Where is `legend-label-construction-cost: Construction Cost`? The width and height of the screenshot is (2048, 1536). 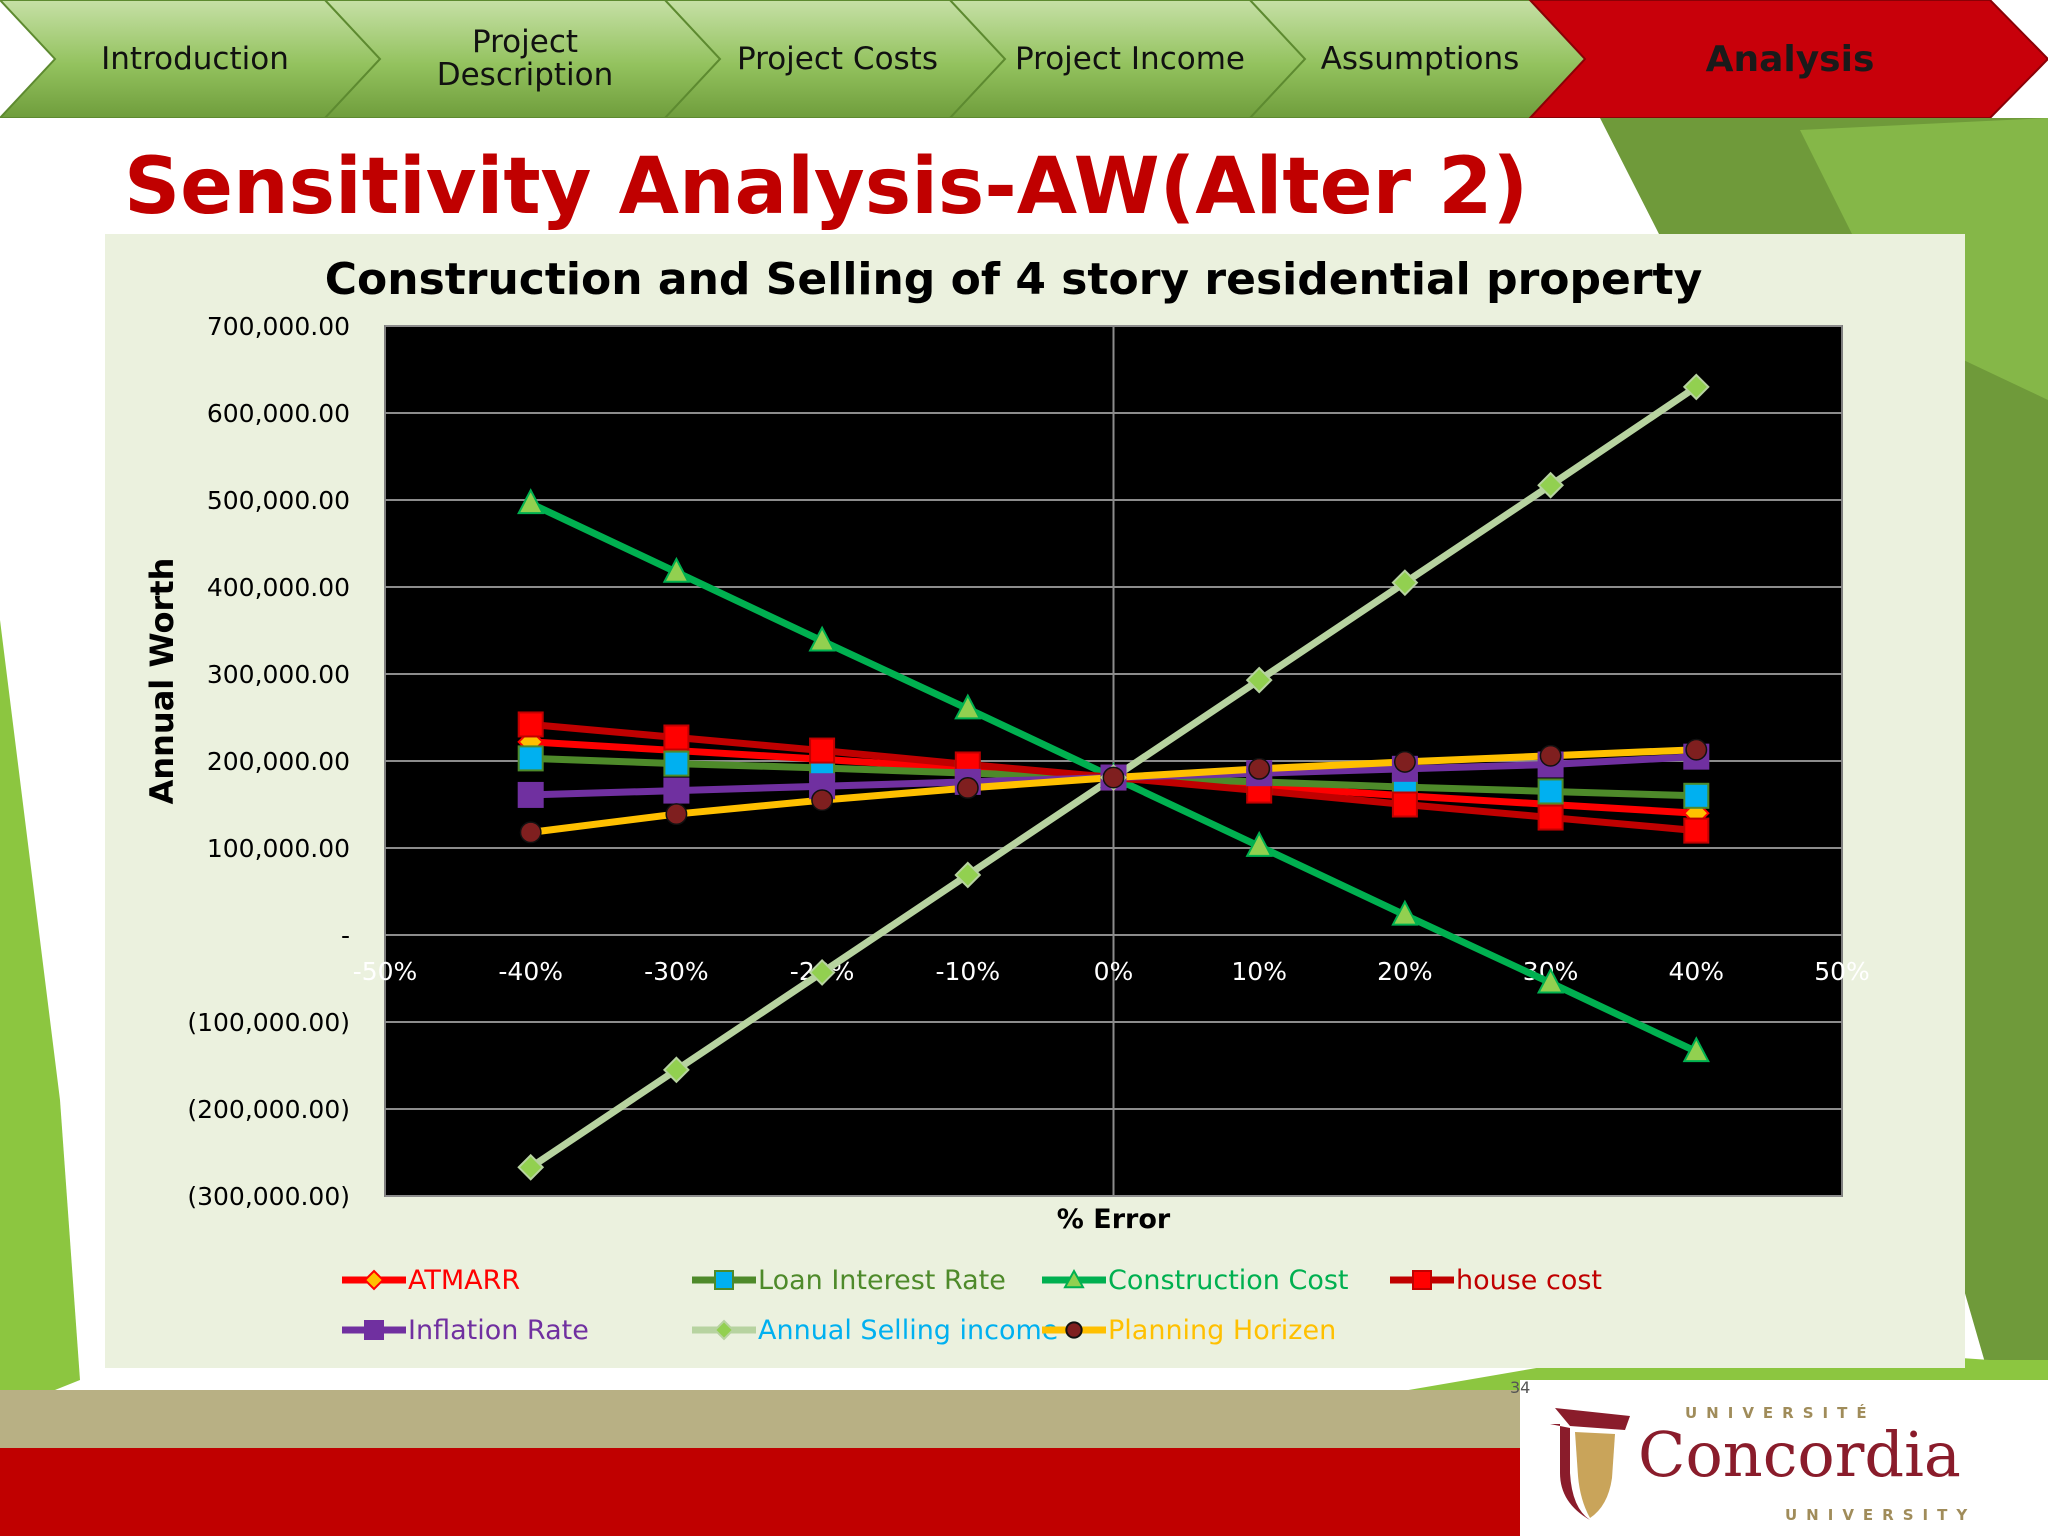 legend-label-construction-cost: Construction Cost is located at coordinates (1228, 1280).